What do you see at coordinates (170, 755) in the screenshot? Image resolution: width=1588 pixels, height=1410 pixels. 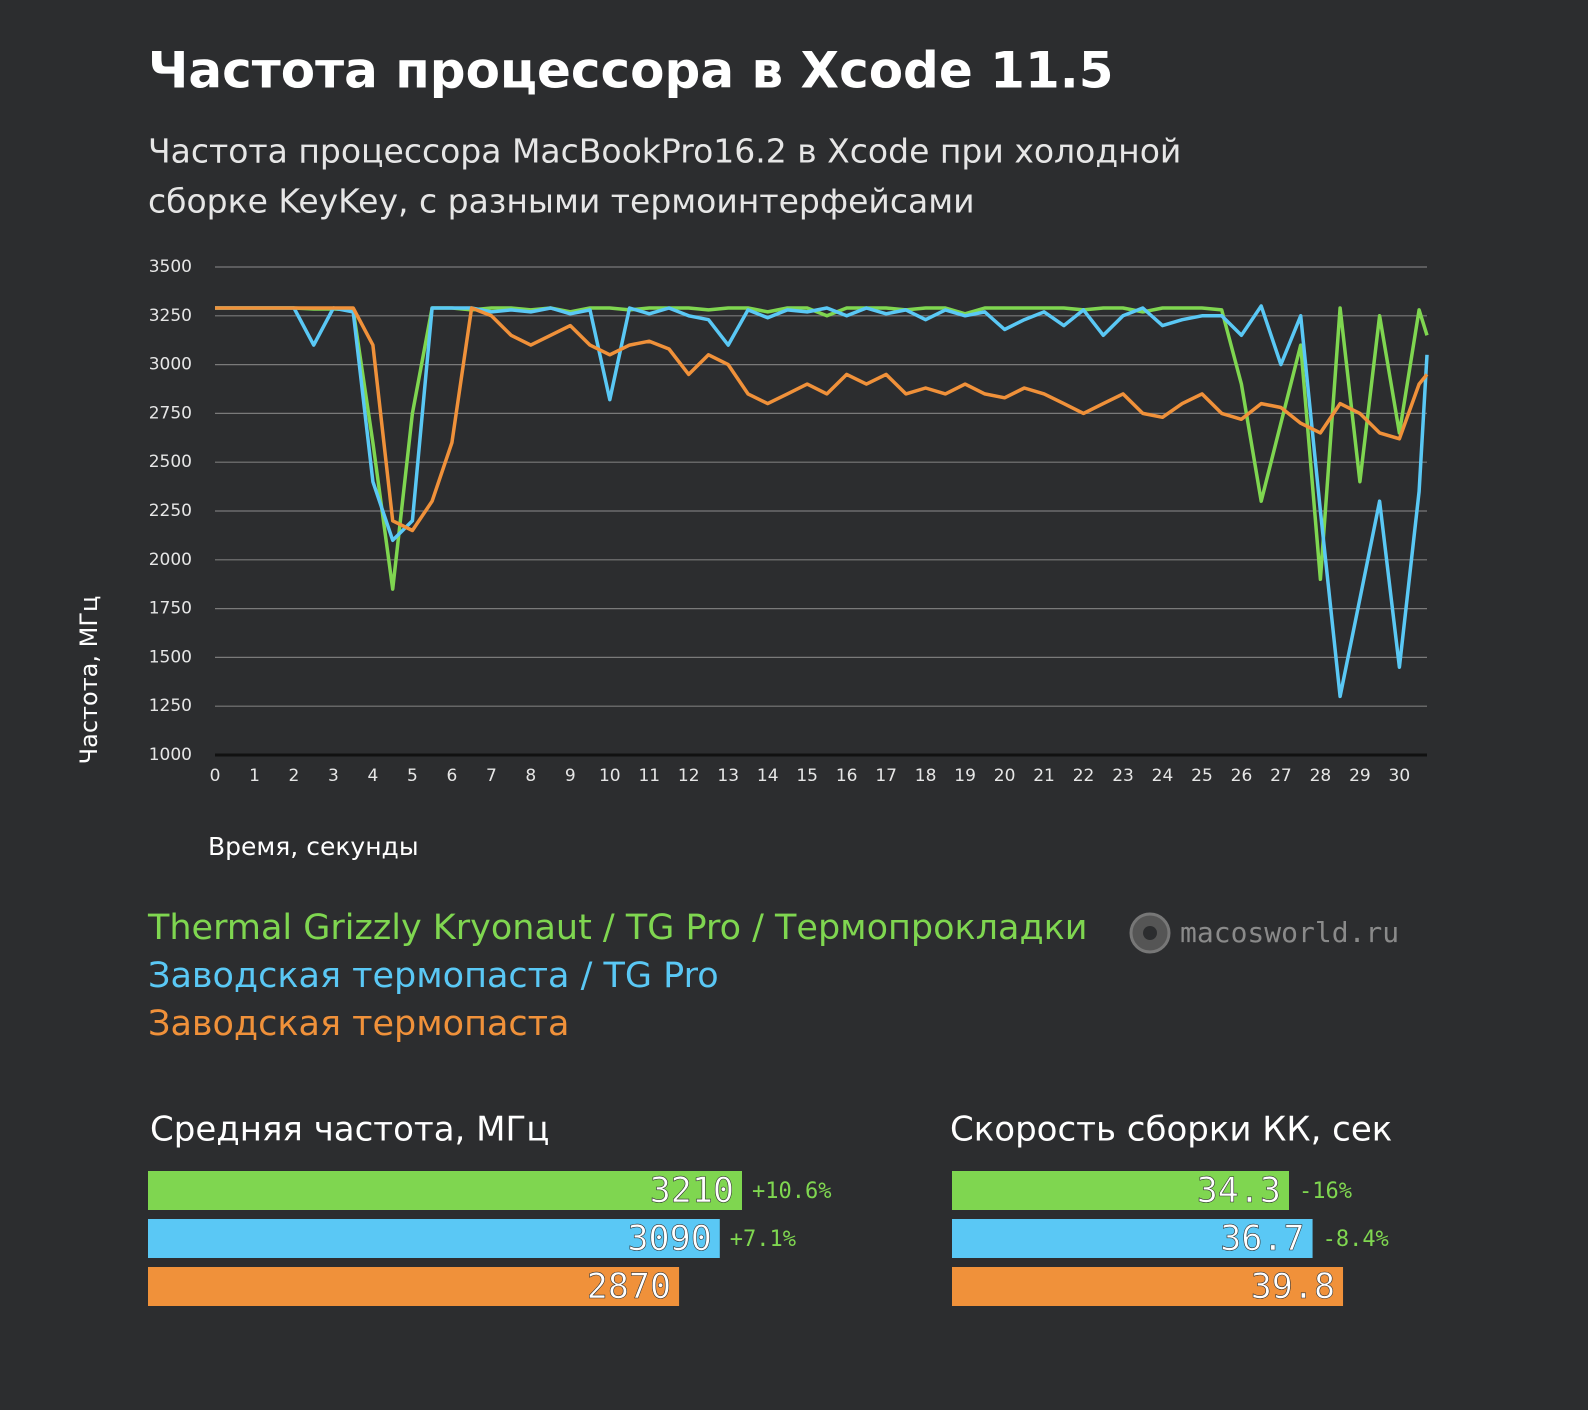 I see `y-tick-label: 1000` at bounding box center [170, 755].